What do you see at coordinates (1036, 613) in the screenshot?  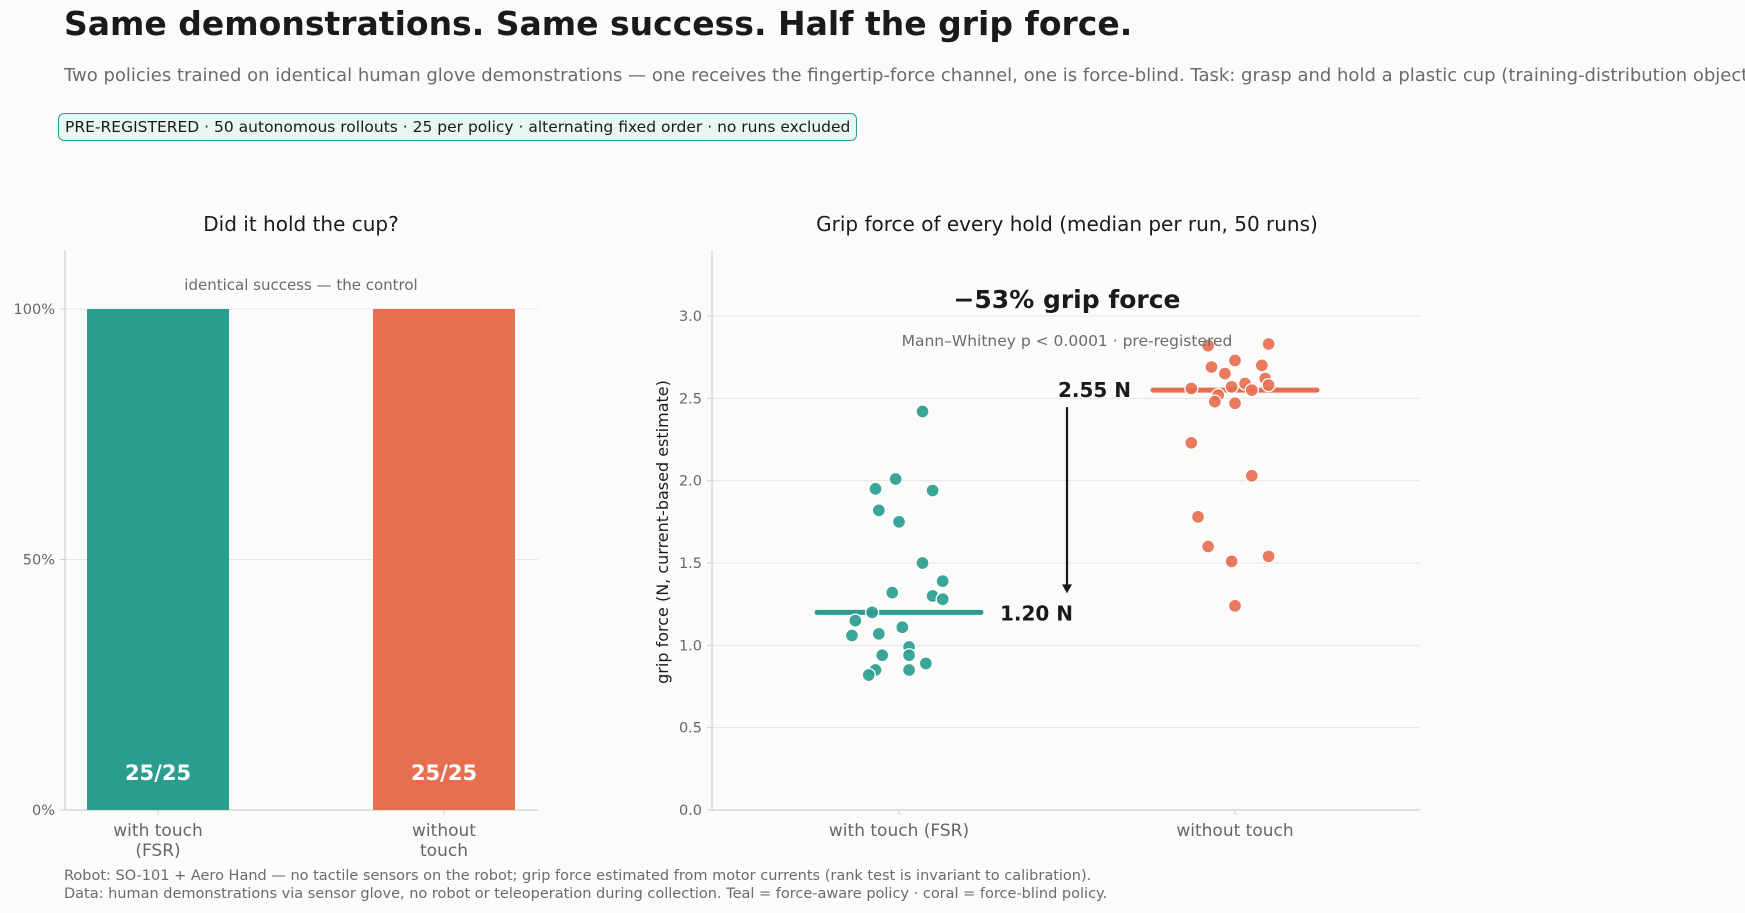 I see `median-label-with-touch: 1.20 N` at bounding box center [1036, 613].